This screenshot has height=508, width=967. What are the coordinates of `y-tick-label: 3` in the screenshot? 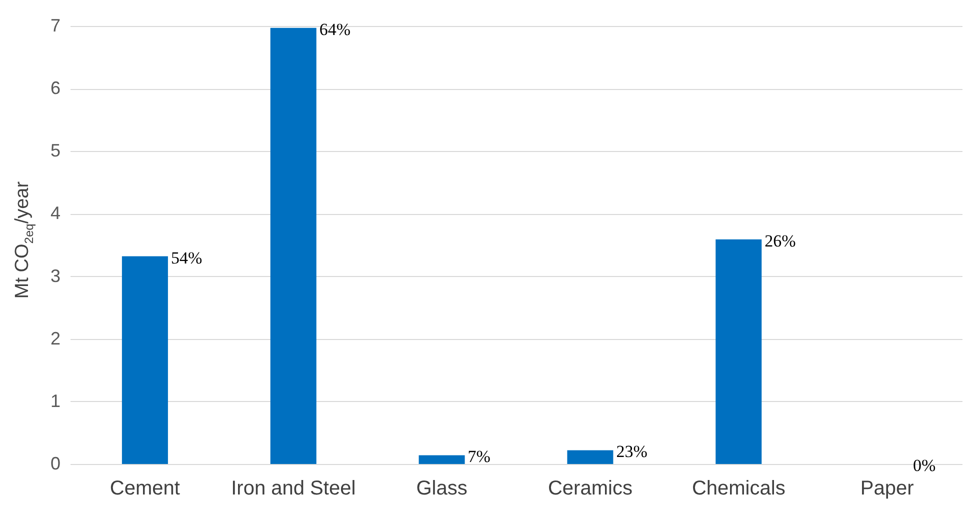 It's located at (55, 276).